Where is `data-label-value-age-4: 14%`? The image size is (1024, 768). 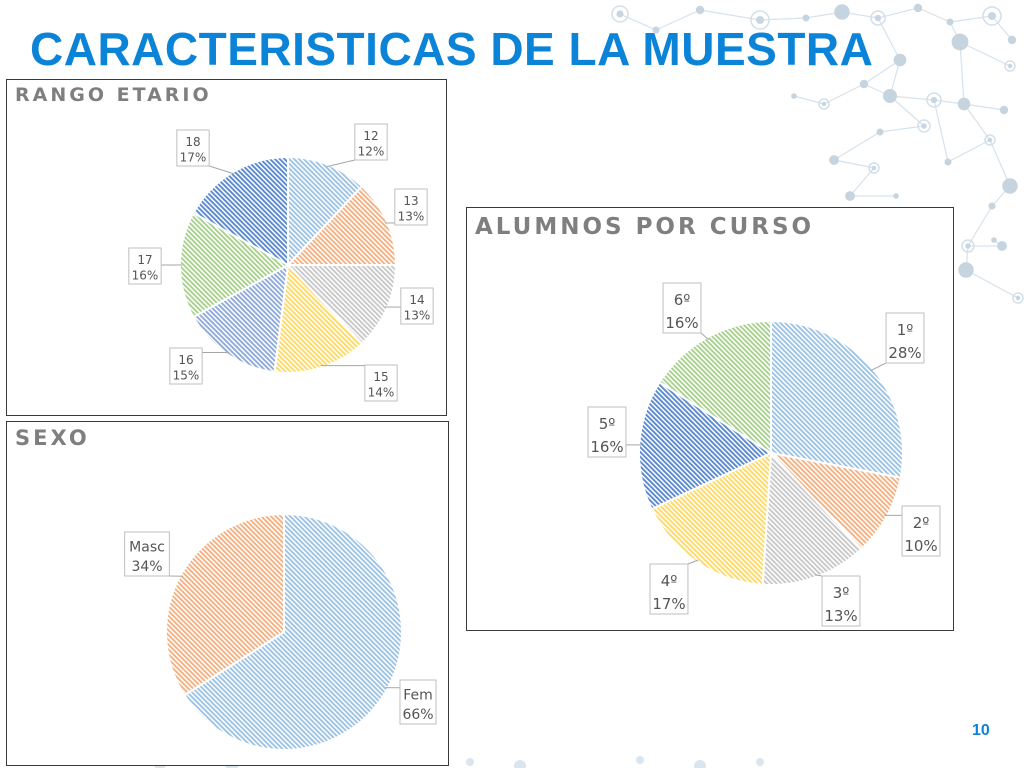 data-label-value-age-4: 14% is located at coordinates (381, 392).